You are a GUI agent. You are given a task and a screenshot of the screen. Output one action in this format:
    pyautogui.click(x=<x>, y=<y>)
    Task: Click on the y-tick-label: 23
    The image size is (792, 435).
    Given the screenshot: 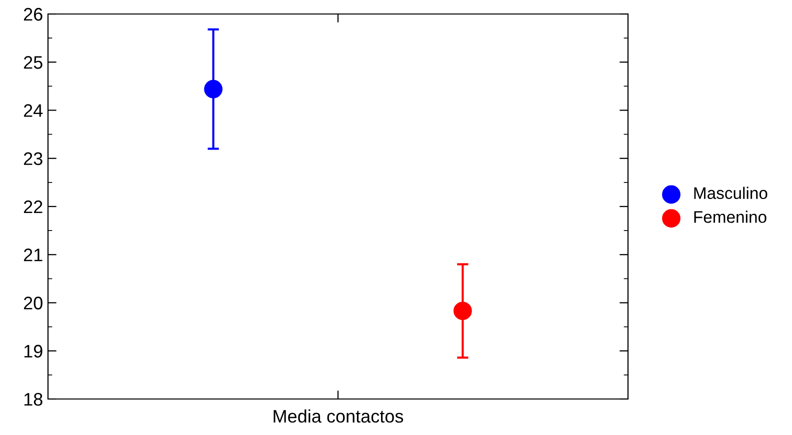 What is the action you would take?
    pyautogui.click(x=33, y=159)
    